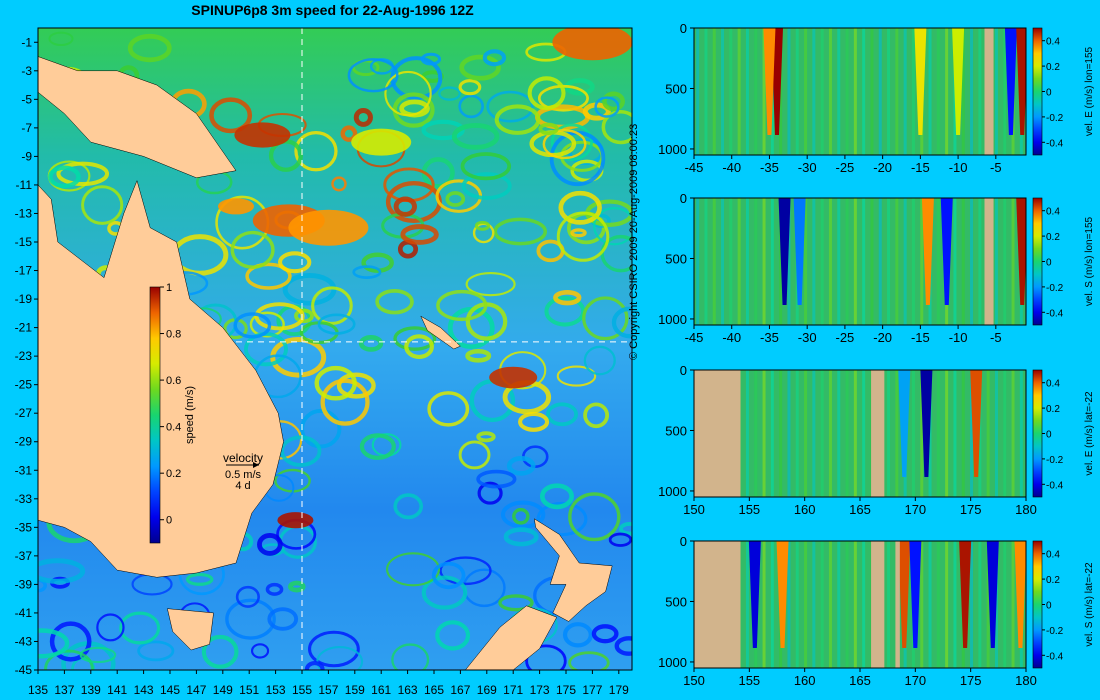  Describe the element at coordinates (920, 167) in the screenshot. I see `section-x-tick-label: -15` at that location.